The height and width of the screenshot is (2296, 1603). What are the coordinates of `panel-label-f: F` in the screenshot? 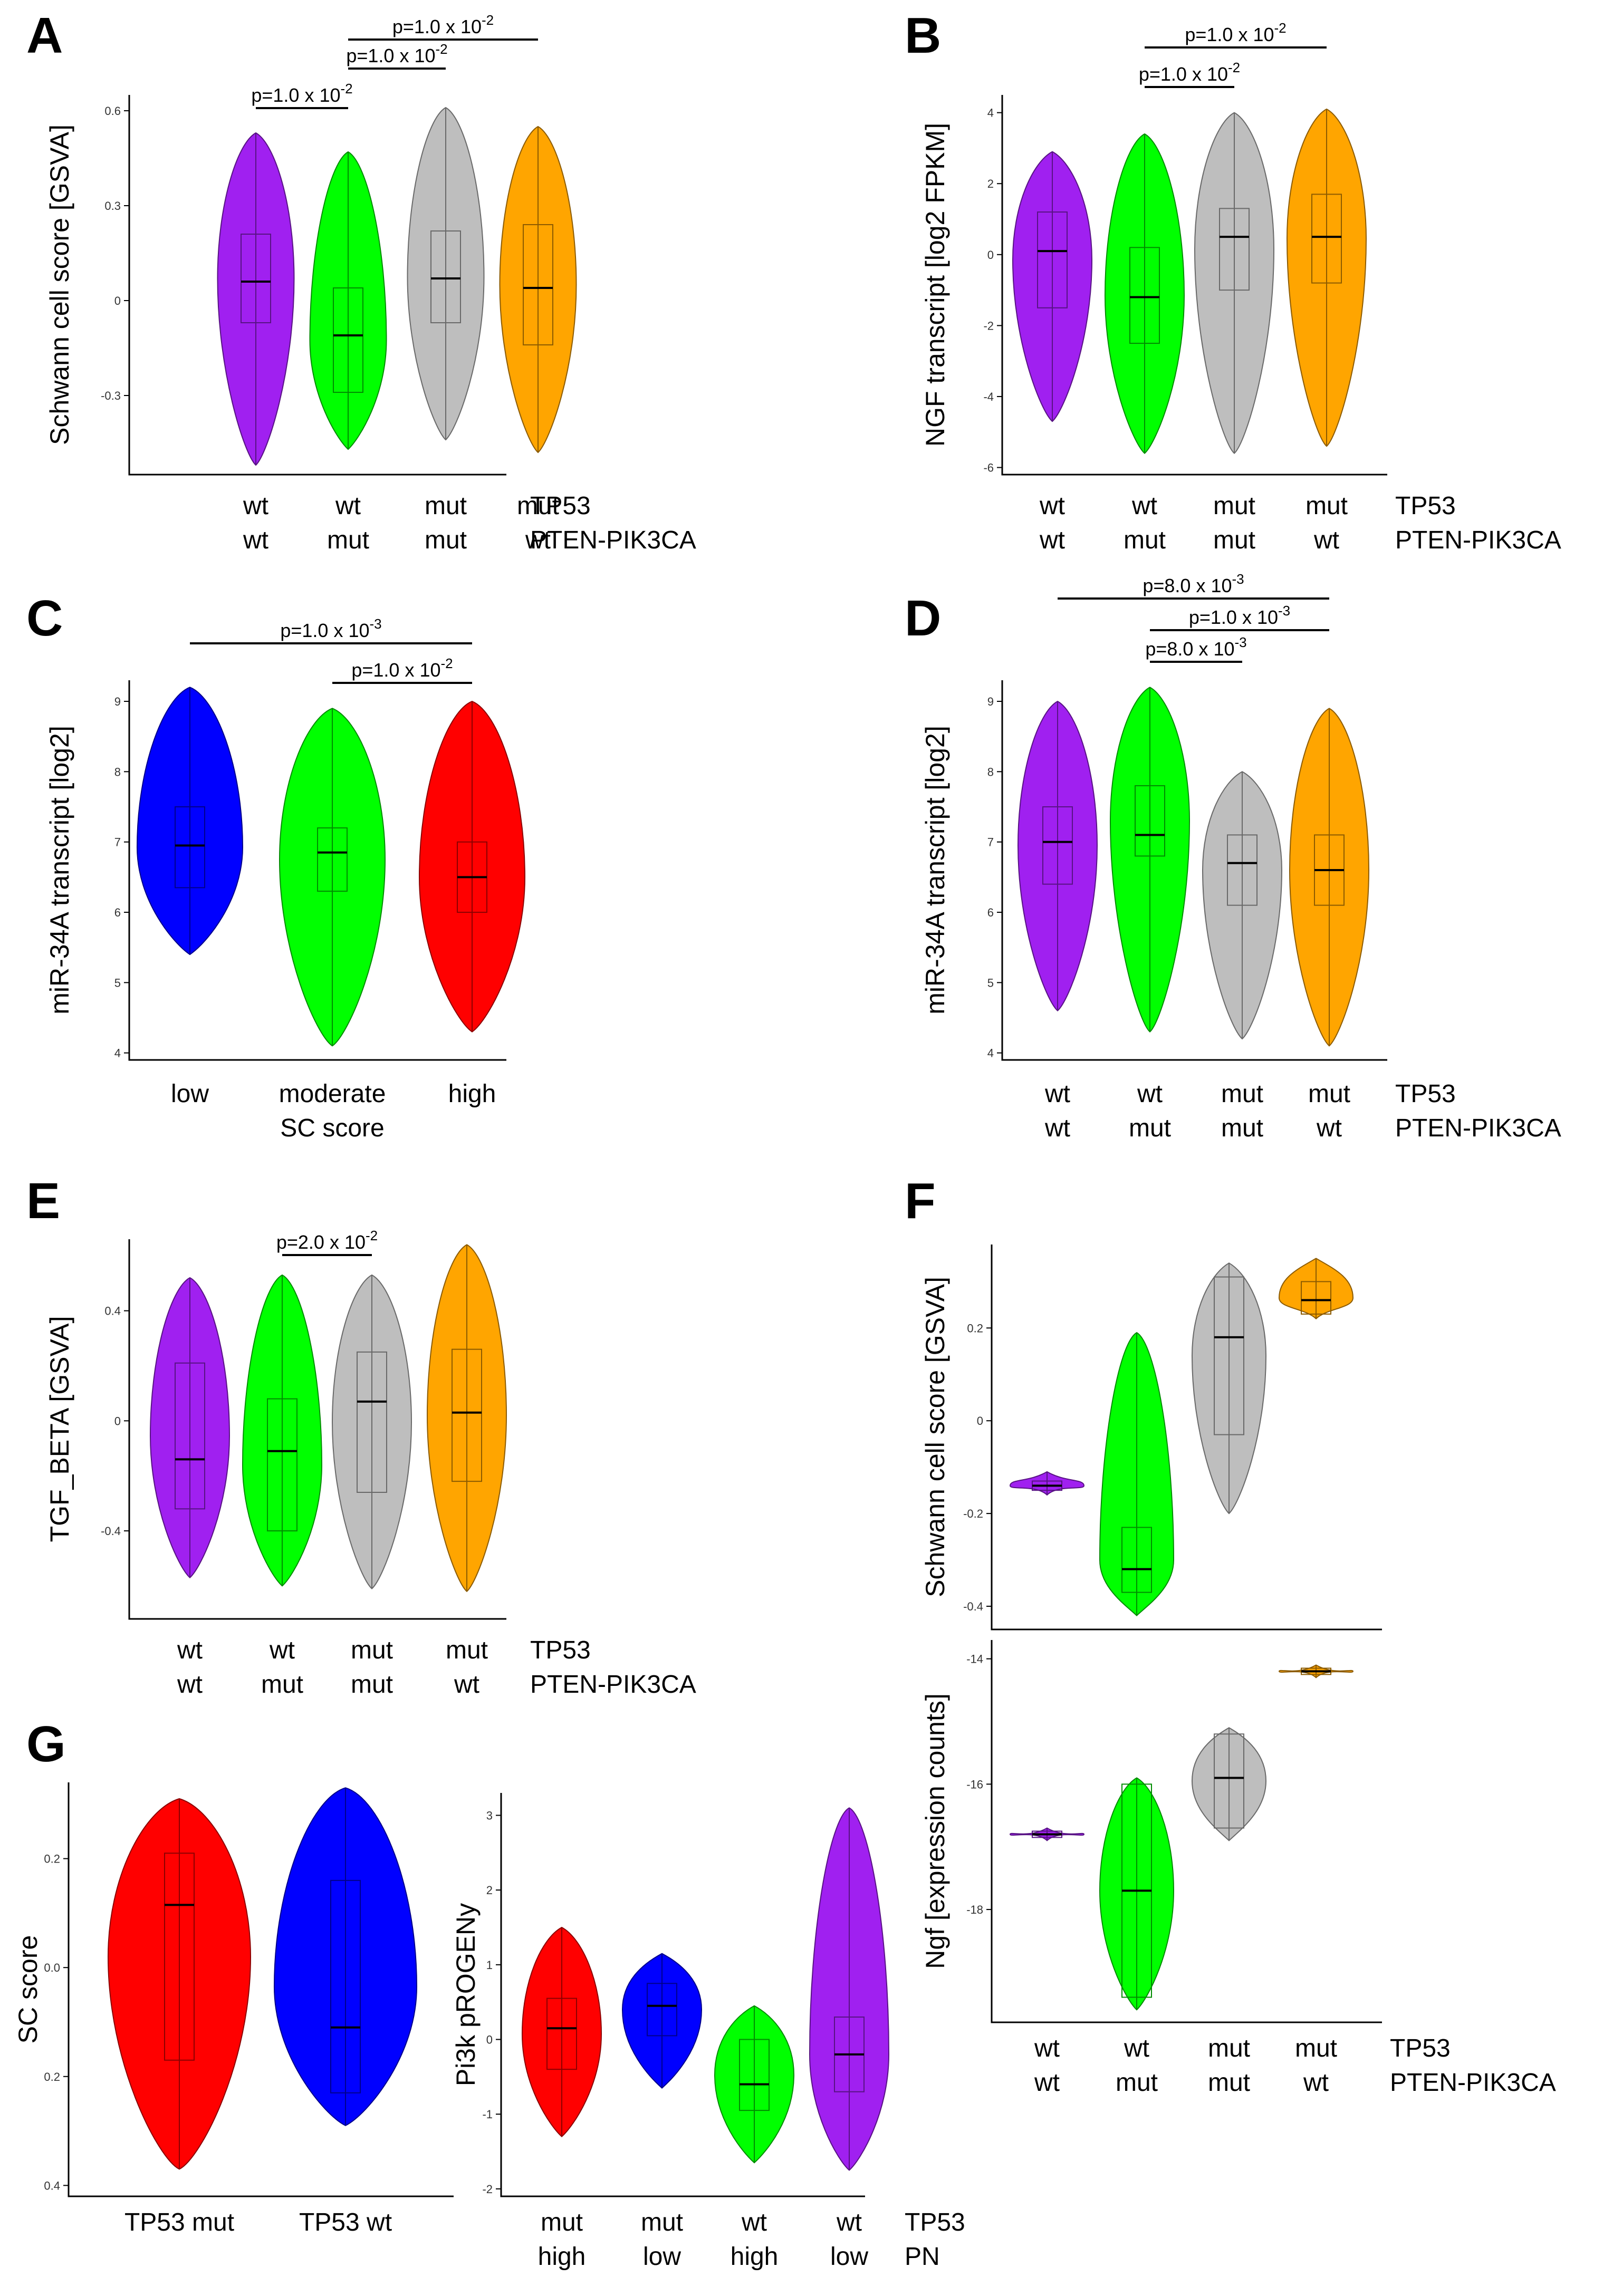 It's located at (920, 1201).